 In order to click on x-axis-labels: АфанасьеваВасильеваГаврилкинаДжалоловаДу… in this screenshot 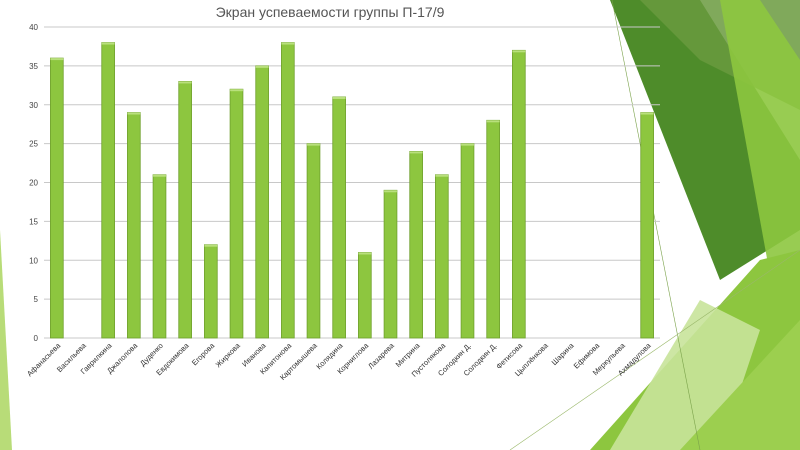, I will do `click(339, 361)`.